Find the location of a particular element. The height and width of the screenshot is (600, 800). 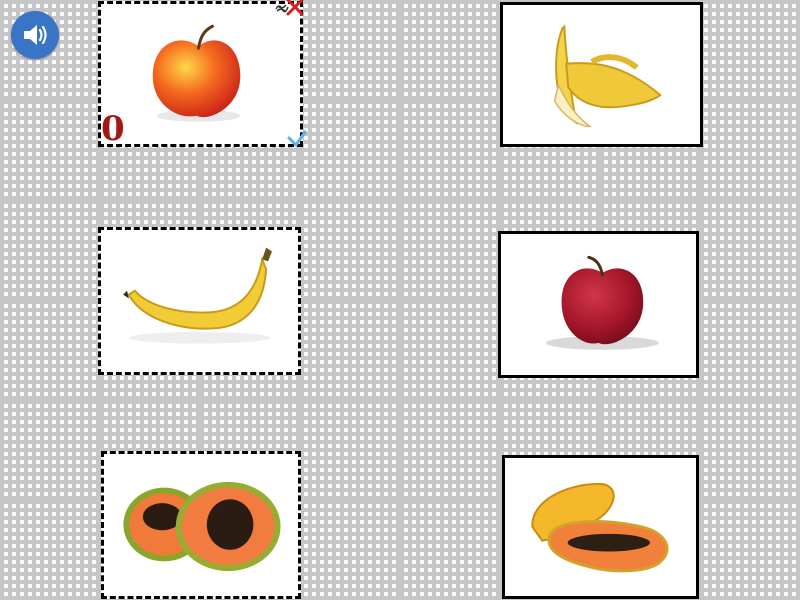

card-right-3-papaya is located at coordinates (600, 527).